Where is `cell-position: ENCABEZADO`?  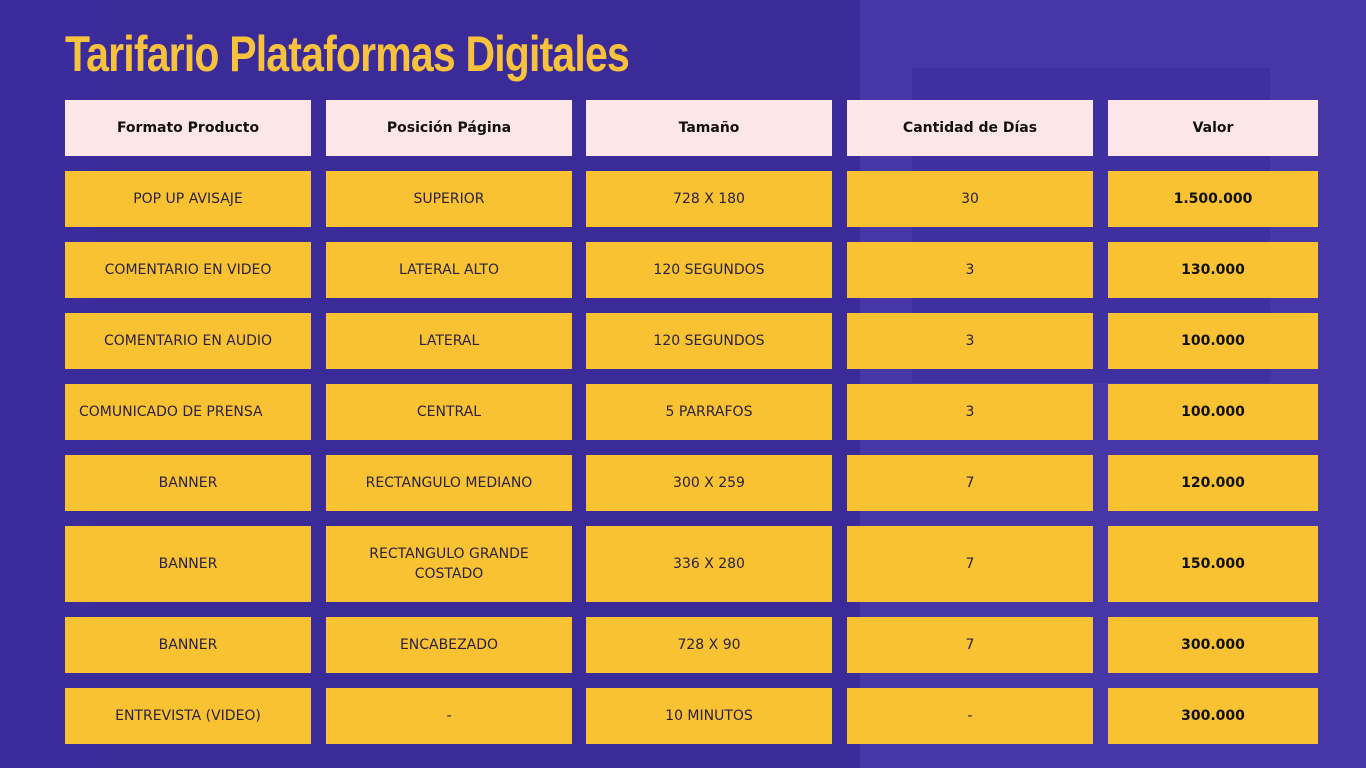
cell-position: ENCABEZADO is located at coordinates (449, 645).